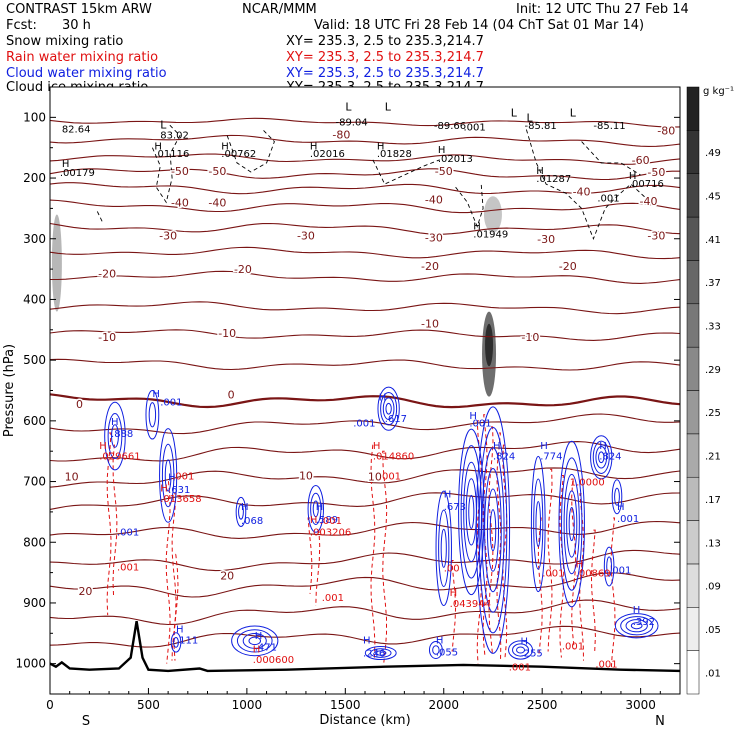  Describe the element at coordinates (65, 41) in the screenshot. I see `field-snow-name: Snow mixing ratio` at that location.